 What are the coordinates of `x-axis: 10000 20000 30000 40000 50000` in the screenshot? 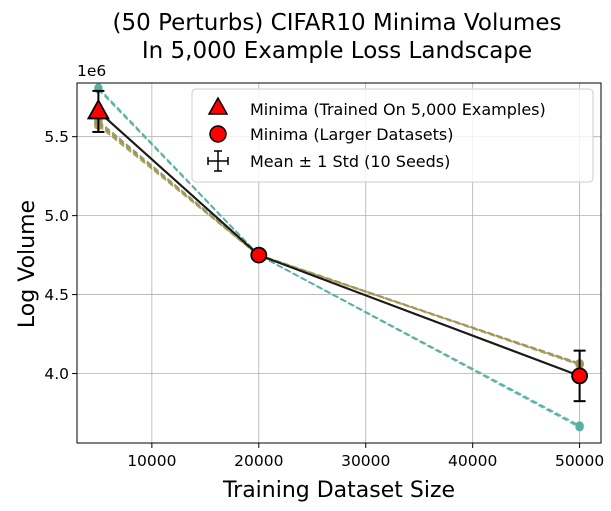 It's located at (365, 456).